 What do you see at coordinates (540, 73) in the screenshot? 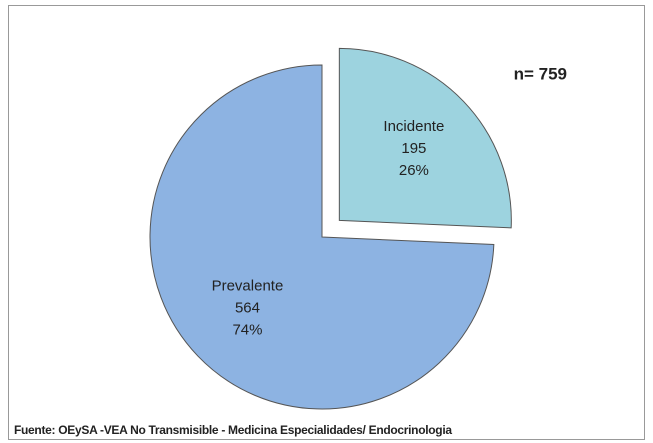
I see `annotation: n= 759` at bounding box center [540, 73].